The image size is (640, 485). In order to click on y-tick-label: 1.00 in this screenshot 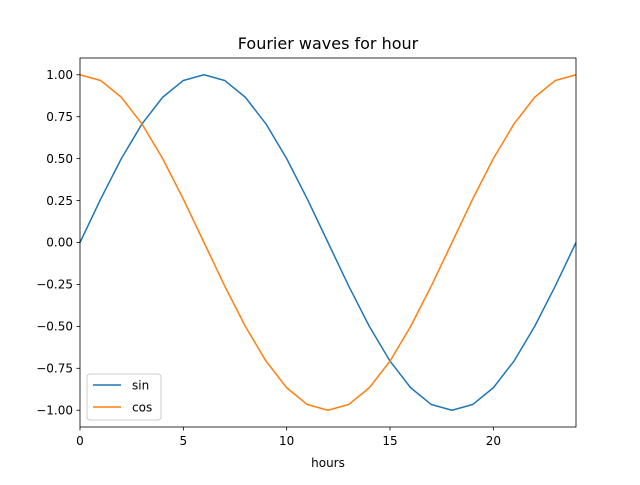, I will do `click(59, 75)`.